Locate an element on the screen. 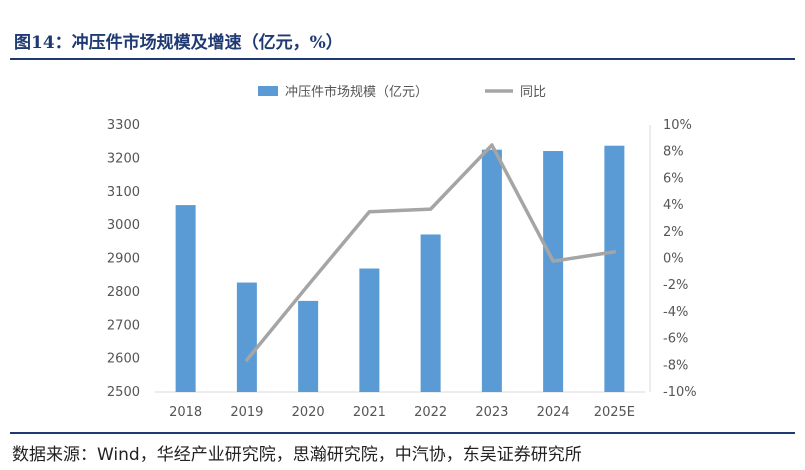  y-right-tick-label: 6% is located at coordinates (673, 178).